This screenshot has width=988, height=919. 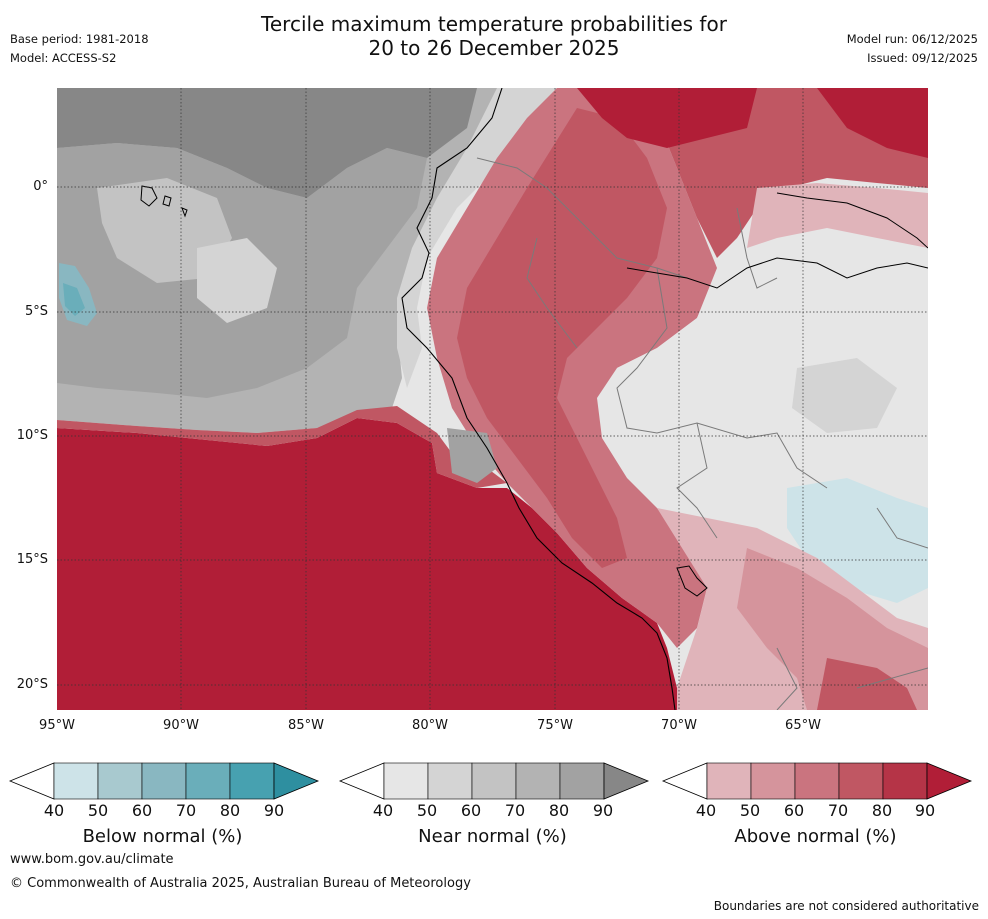 I want to click on below-normal-title: Below normal (%), so click(x=162, y=836).